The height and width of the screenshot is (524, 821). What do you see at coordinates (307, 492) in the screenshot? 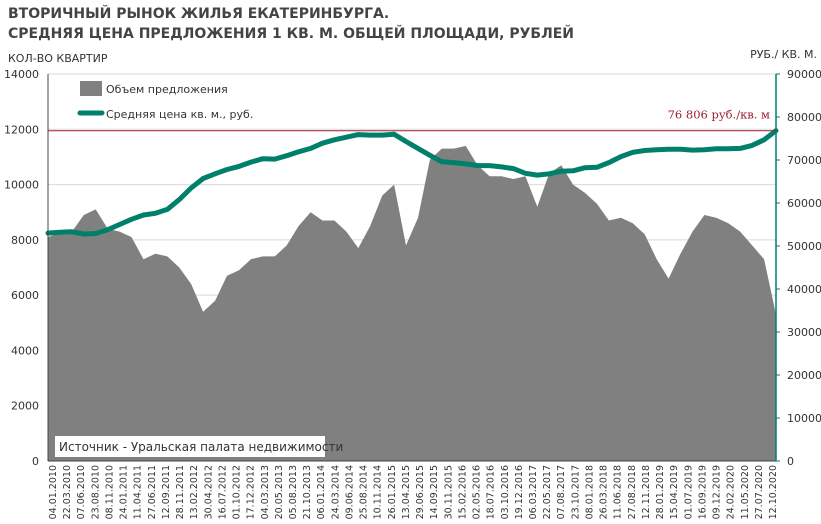
I see `x-tick-label: 21.10.2013` at bounding box center [307, 492].